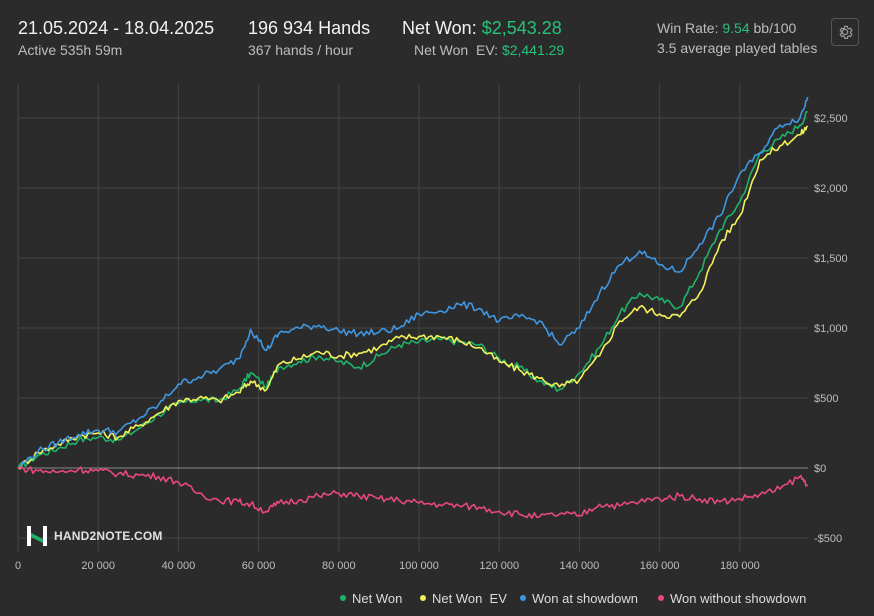  I want to click on legend-item-won-at-showdown: Won at showdown, so click(579, 598).